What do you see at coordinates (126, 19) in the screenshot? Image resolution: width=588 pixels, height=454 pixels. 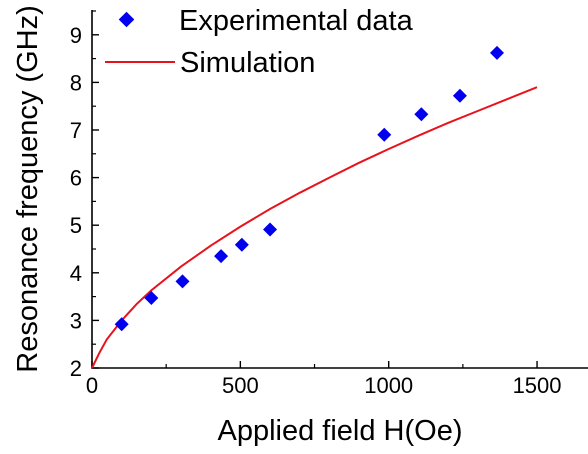 I see `legend-marker-experimental` at bounding box center [126, 19].